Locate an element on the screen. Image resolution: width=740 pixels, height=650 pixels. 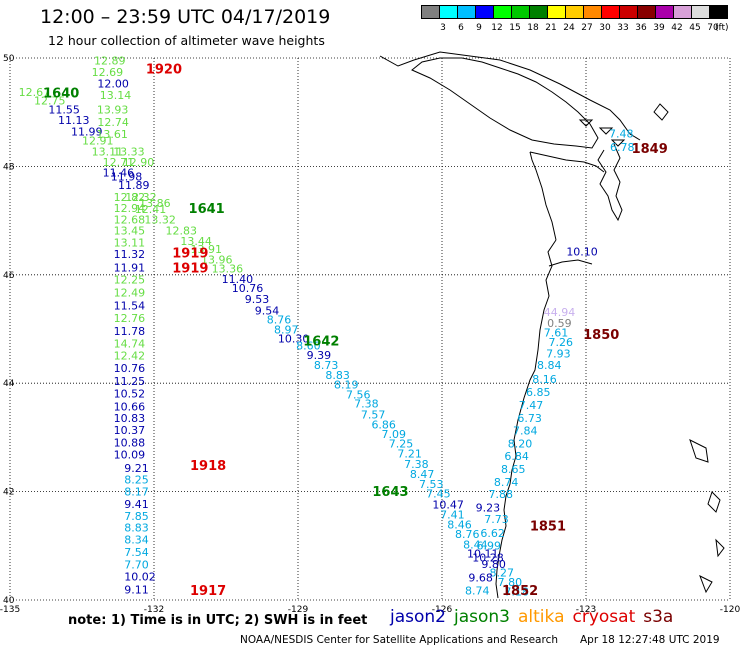
pass-time-label: 1640 is located at coordinates (61, 94).